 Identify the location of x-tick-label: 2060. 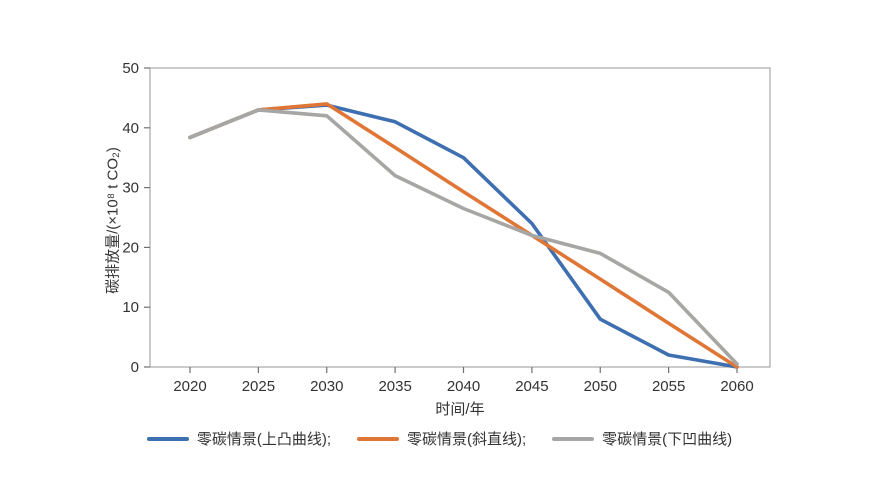
(736, 386).